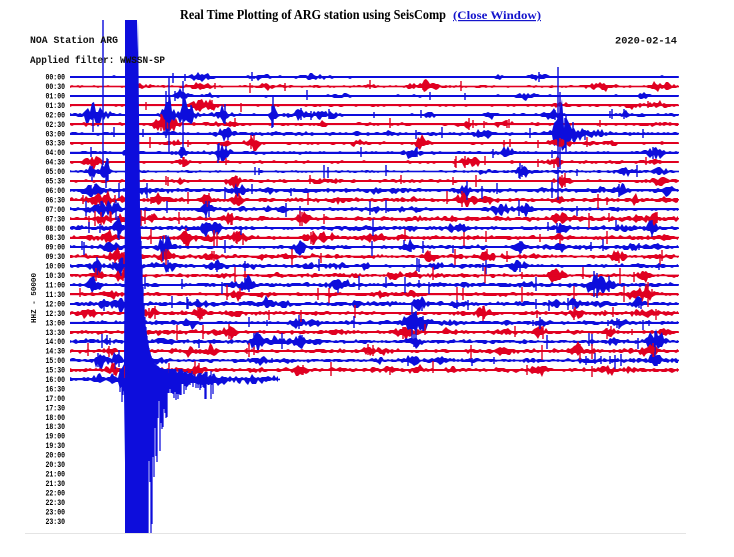 Image resolution: width=734 pixels, height=557 pixels. I want to click on svg-text: 12:00, so click(56, 304).